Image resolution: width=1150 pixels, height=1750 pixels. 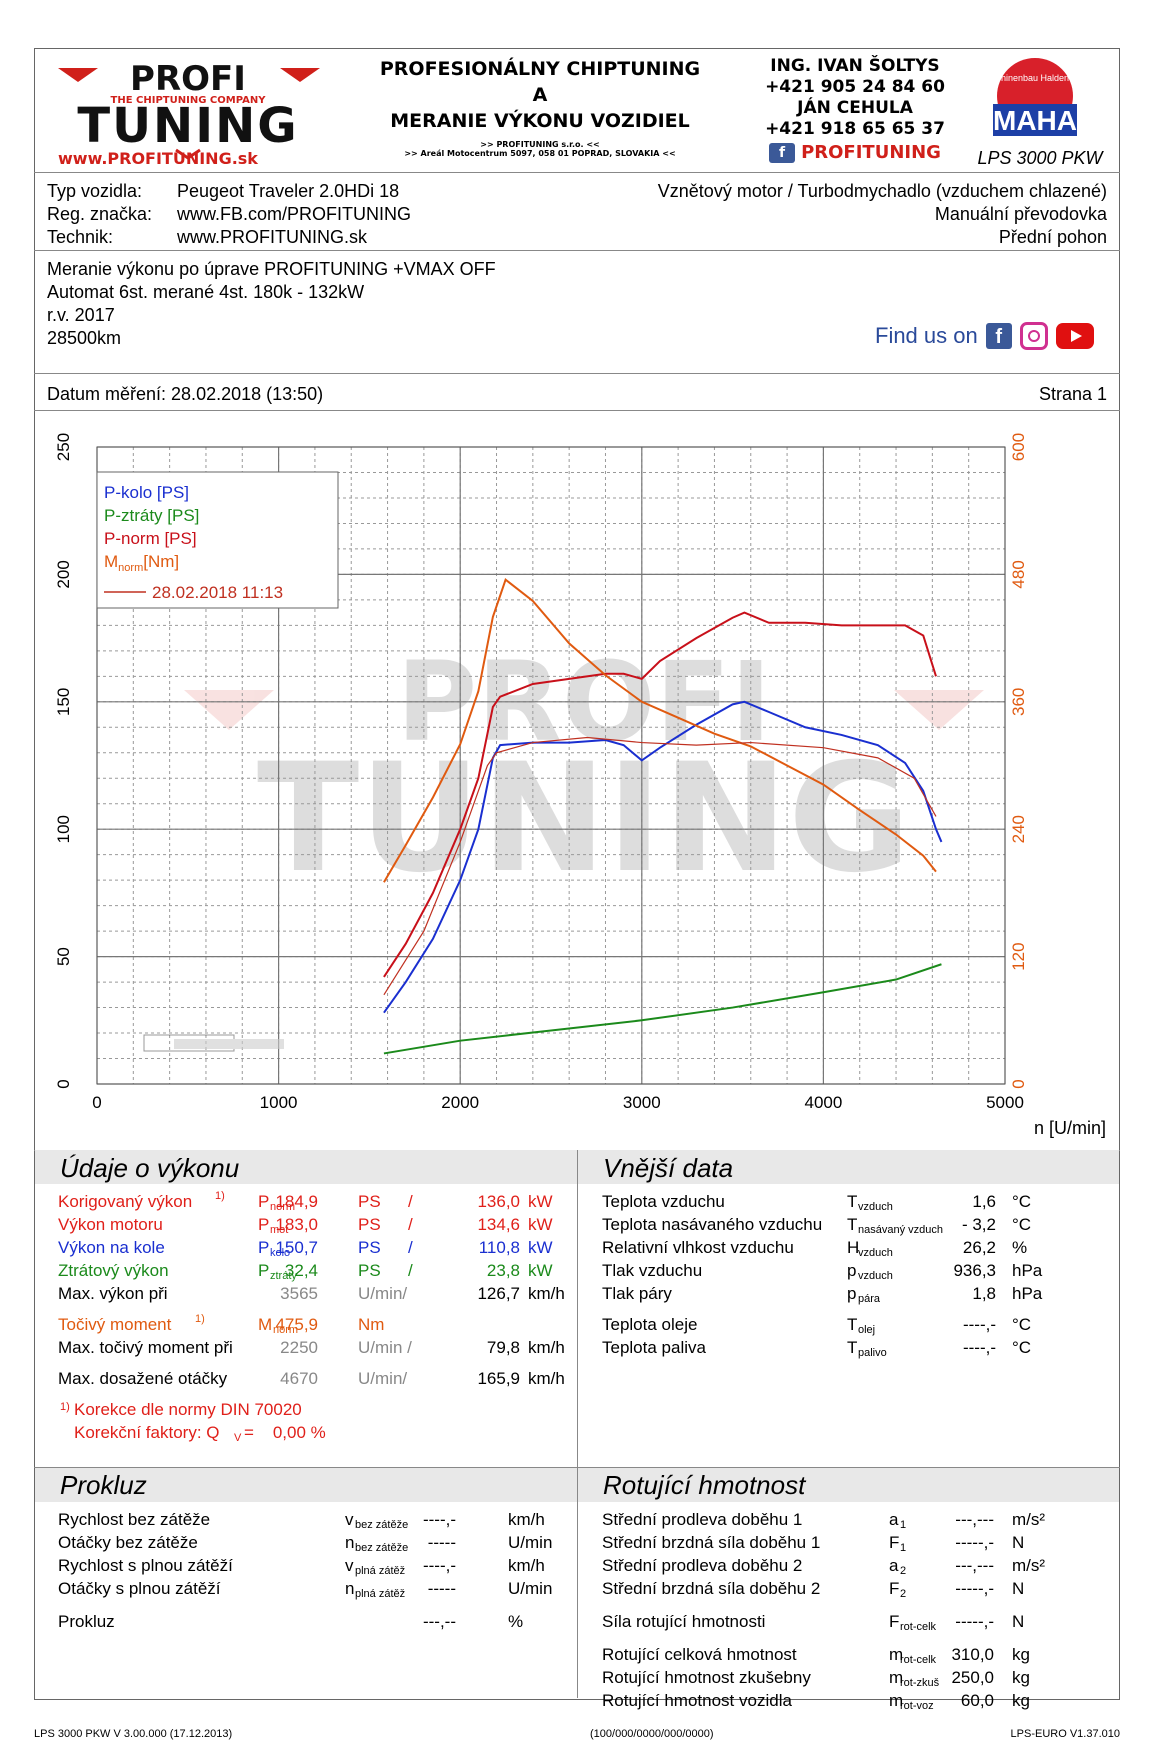 What do you see at coordinates (853, 1247) in the screenshot?
I see `row-symbol: H` at bounding box center [853, 1247].